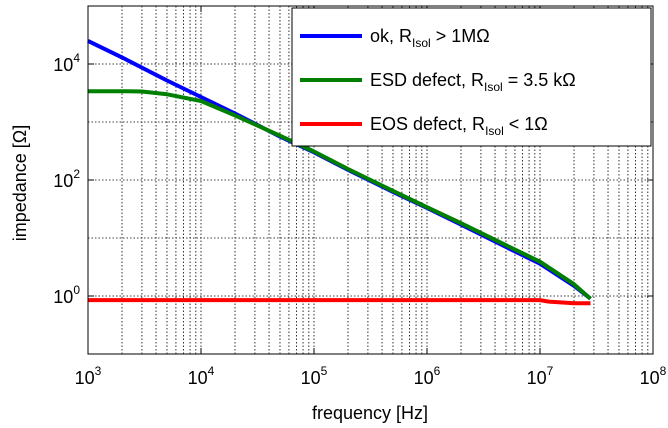  Describe the element at coordinates (201, 376) in the screenshot. I see `x-tick-label: 10⁴` at that location.